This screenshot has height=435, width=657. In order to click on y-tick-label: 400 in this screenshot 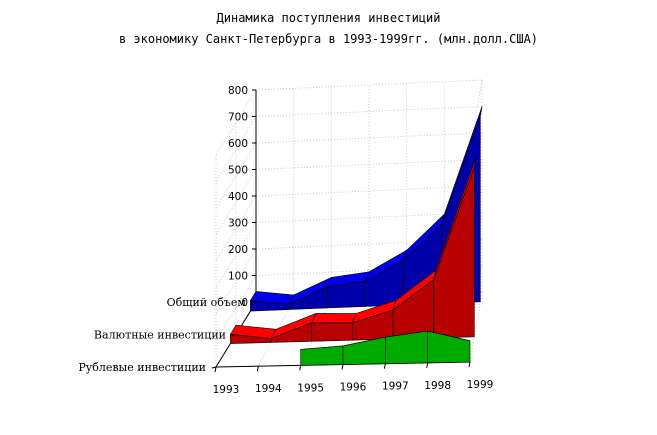, I will do `click(238, 197)`.